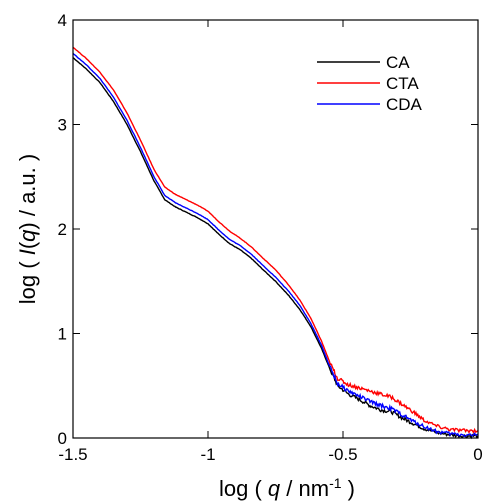 This screenshot has height=504, width=483. What do you see at coordinates (287, 488) in the screenshot?
I see `x-axis-title: log ( q / nm-1 )` at bounding box center [287, 488].